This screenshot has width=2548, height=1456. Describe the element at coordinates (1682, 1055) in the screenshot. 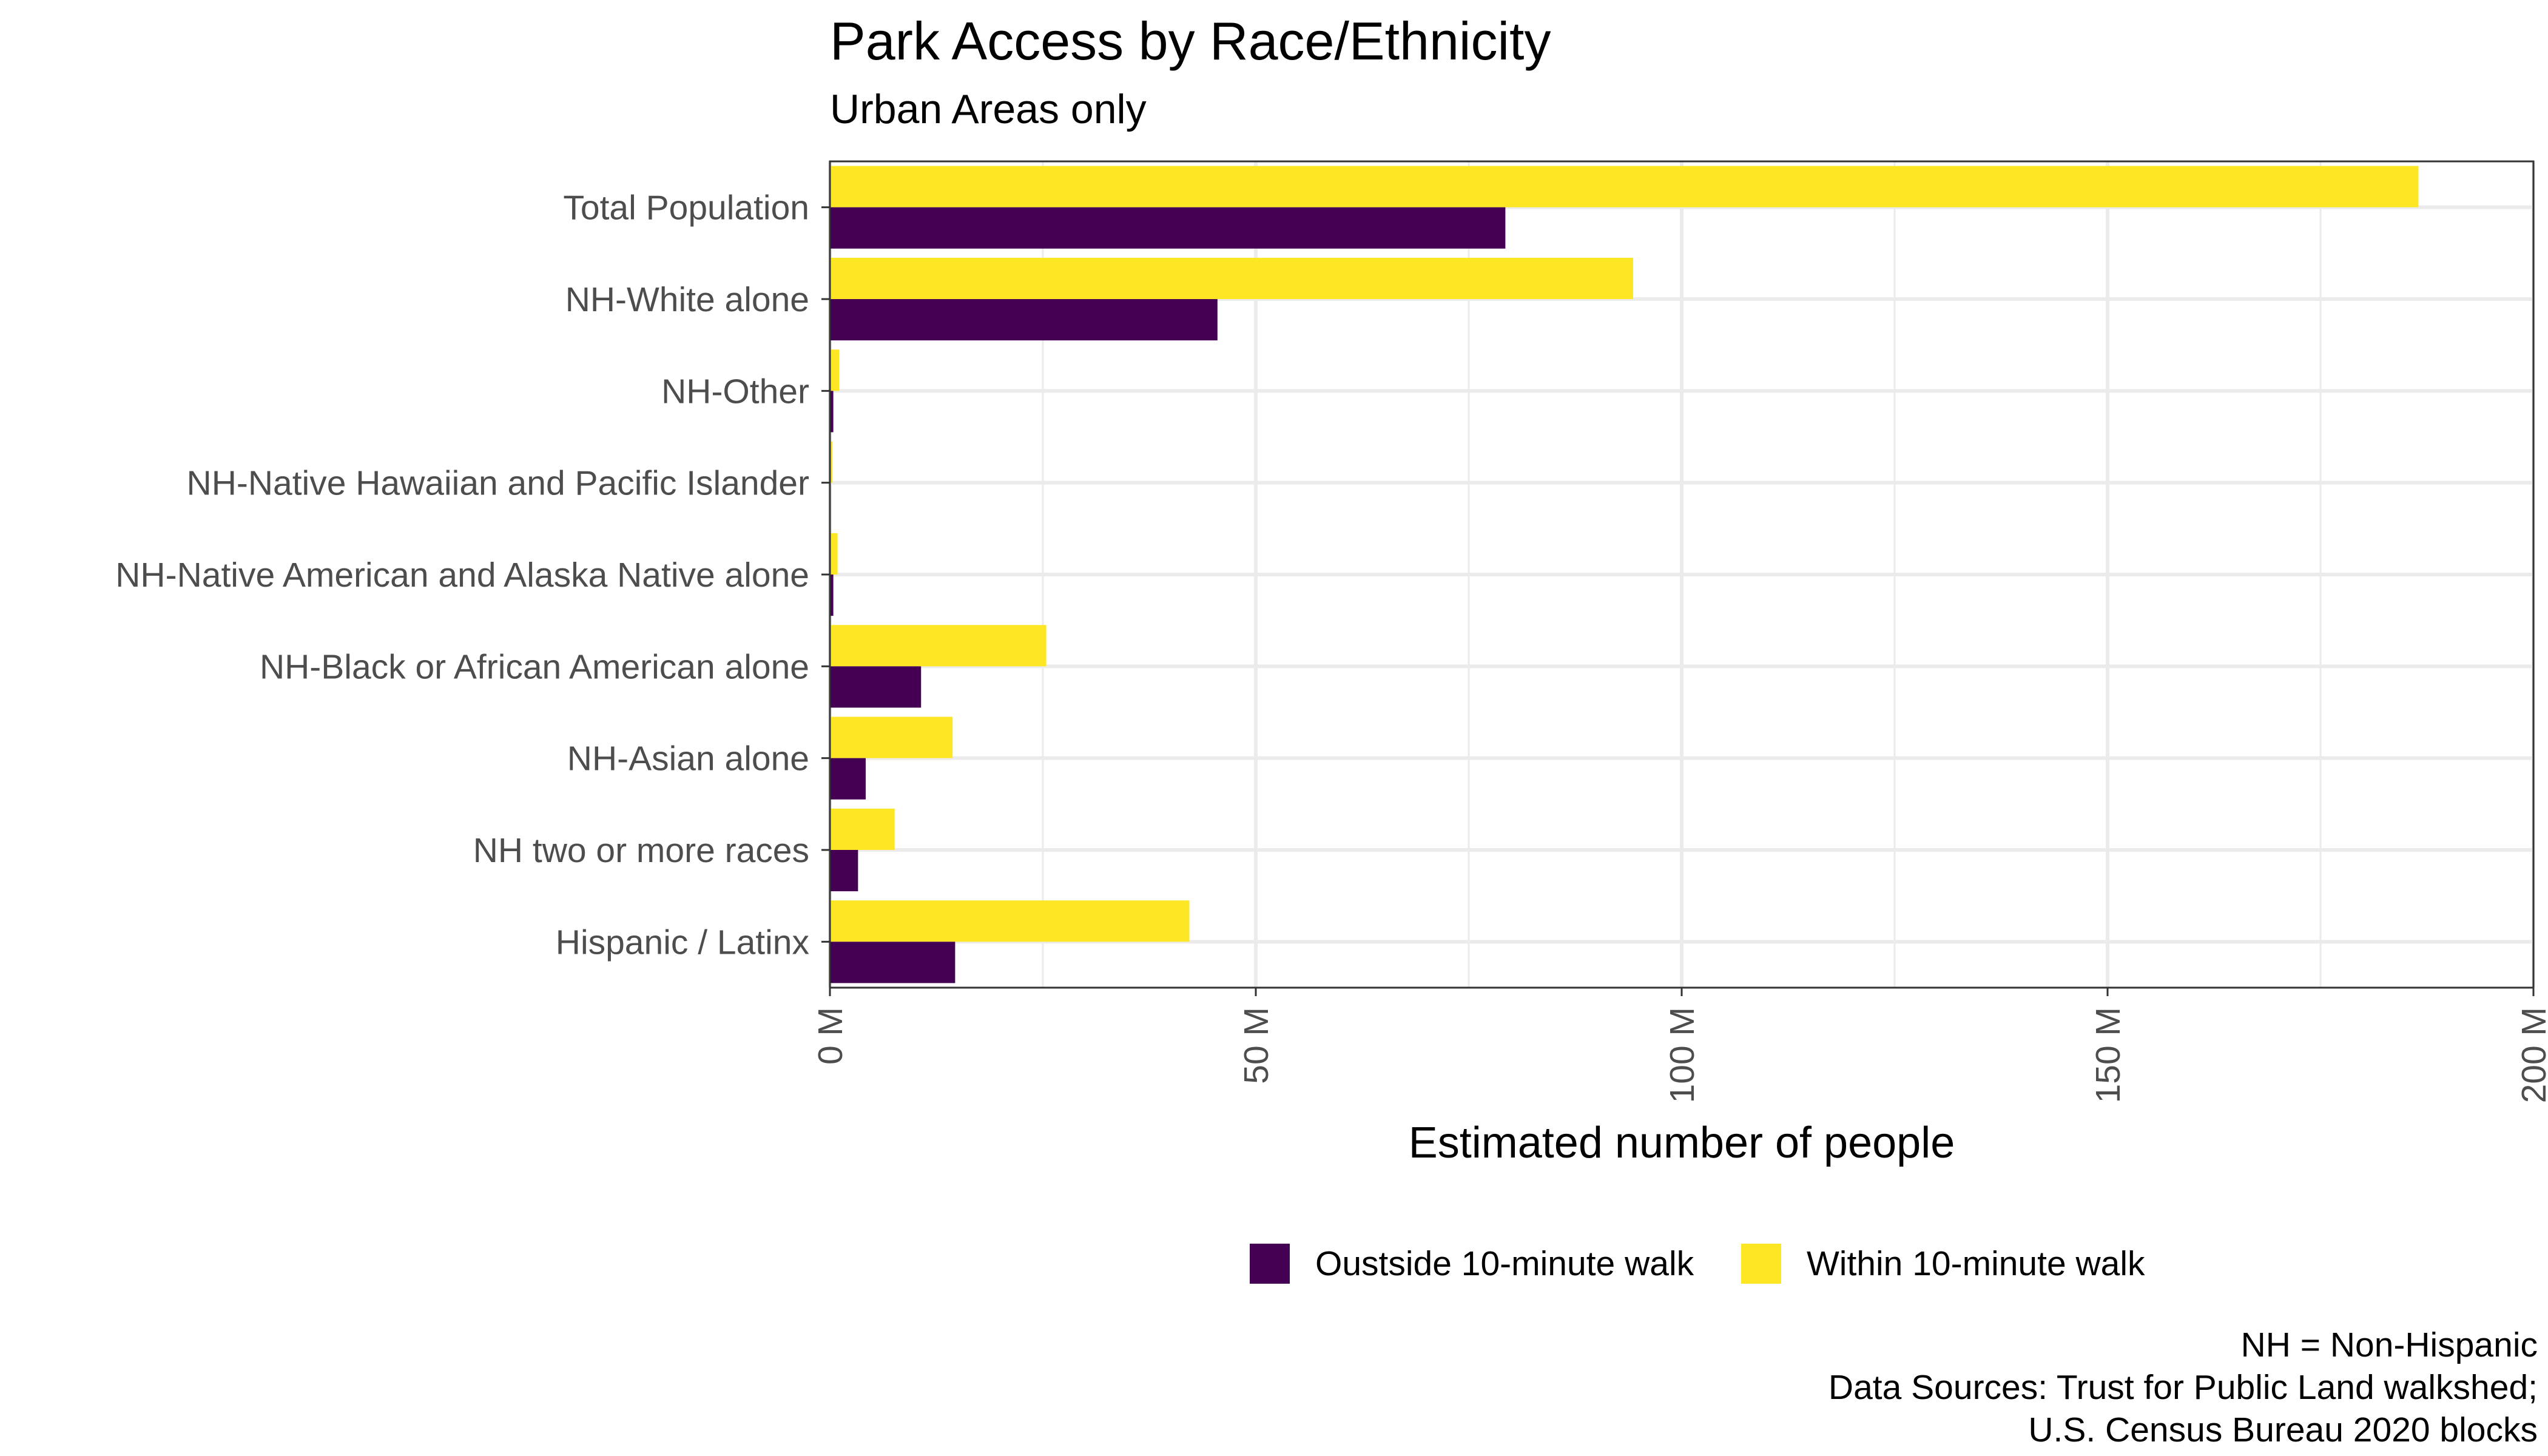

I see `x-tick-label: 100 M` at that location.